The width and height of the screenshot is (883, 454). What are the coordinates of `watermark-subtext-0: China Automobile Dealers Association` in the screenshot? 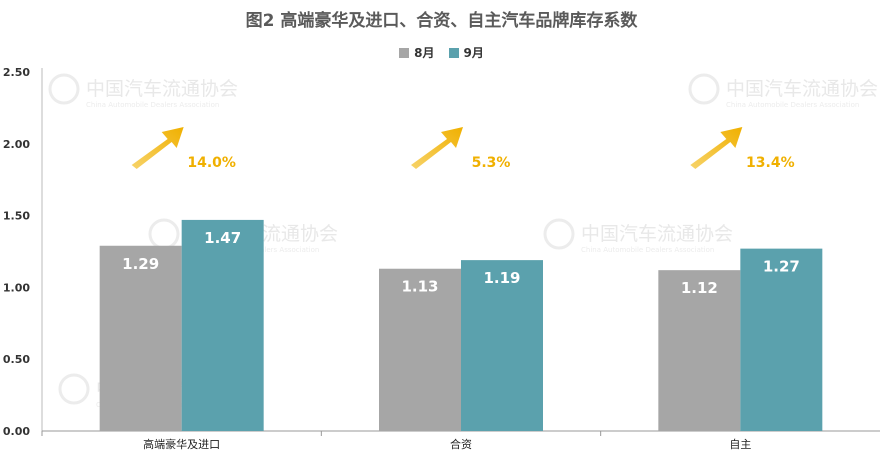 It's located at (152, 105).